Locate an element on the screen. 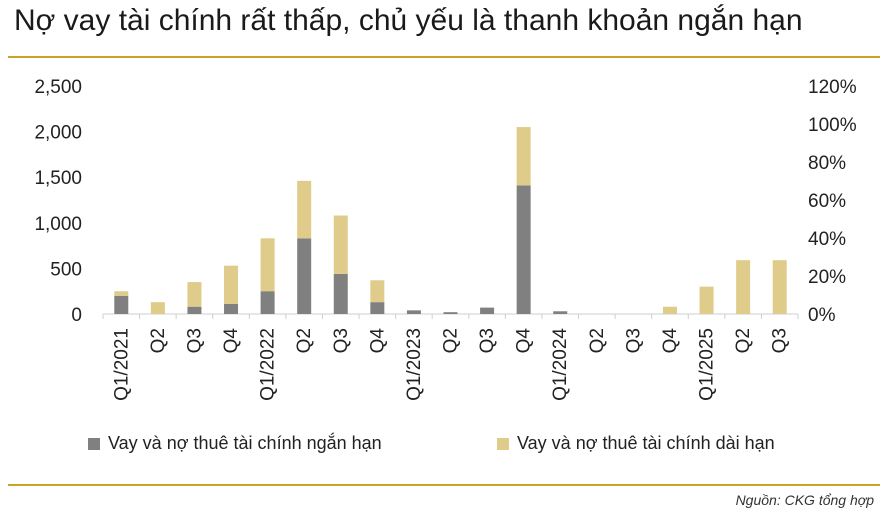 This screenshot has height=522, width=888. y-right-tick-label: 120% is located at coordinates (832, 87).